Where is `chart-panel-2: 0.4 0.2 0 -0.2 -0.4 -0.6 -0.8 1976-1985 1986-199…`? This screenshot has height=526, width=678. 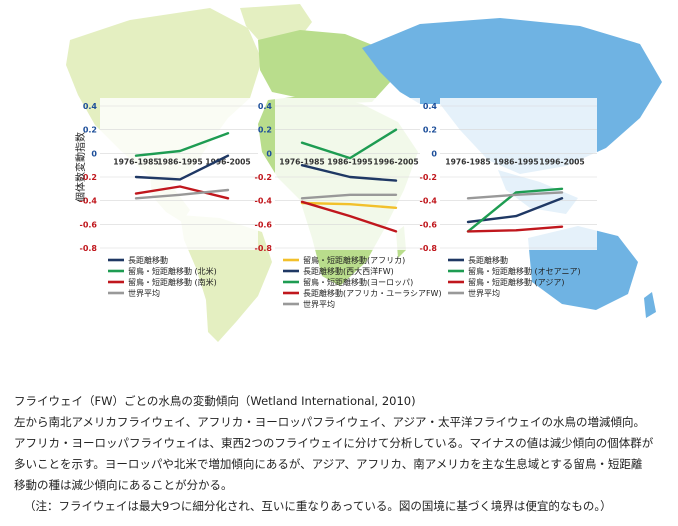 chart-panel-2: 0.4 0.2 0 -0.2 -0.4 -0.6 -0.8 1976-1985 1986-199… is located at coordinates (348, 203).